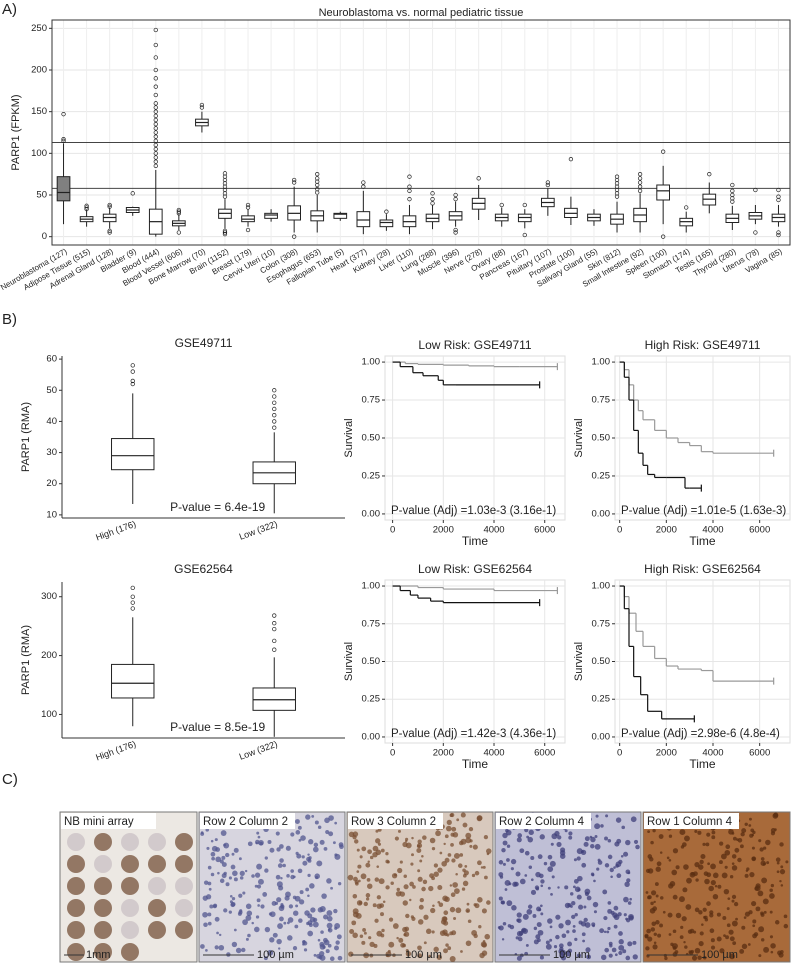  I want to click on tile-label-bg, so click(108, 821).